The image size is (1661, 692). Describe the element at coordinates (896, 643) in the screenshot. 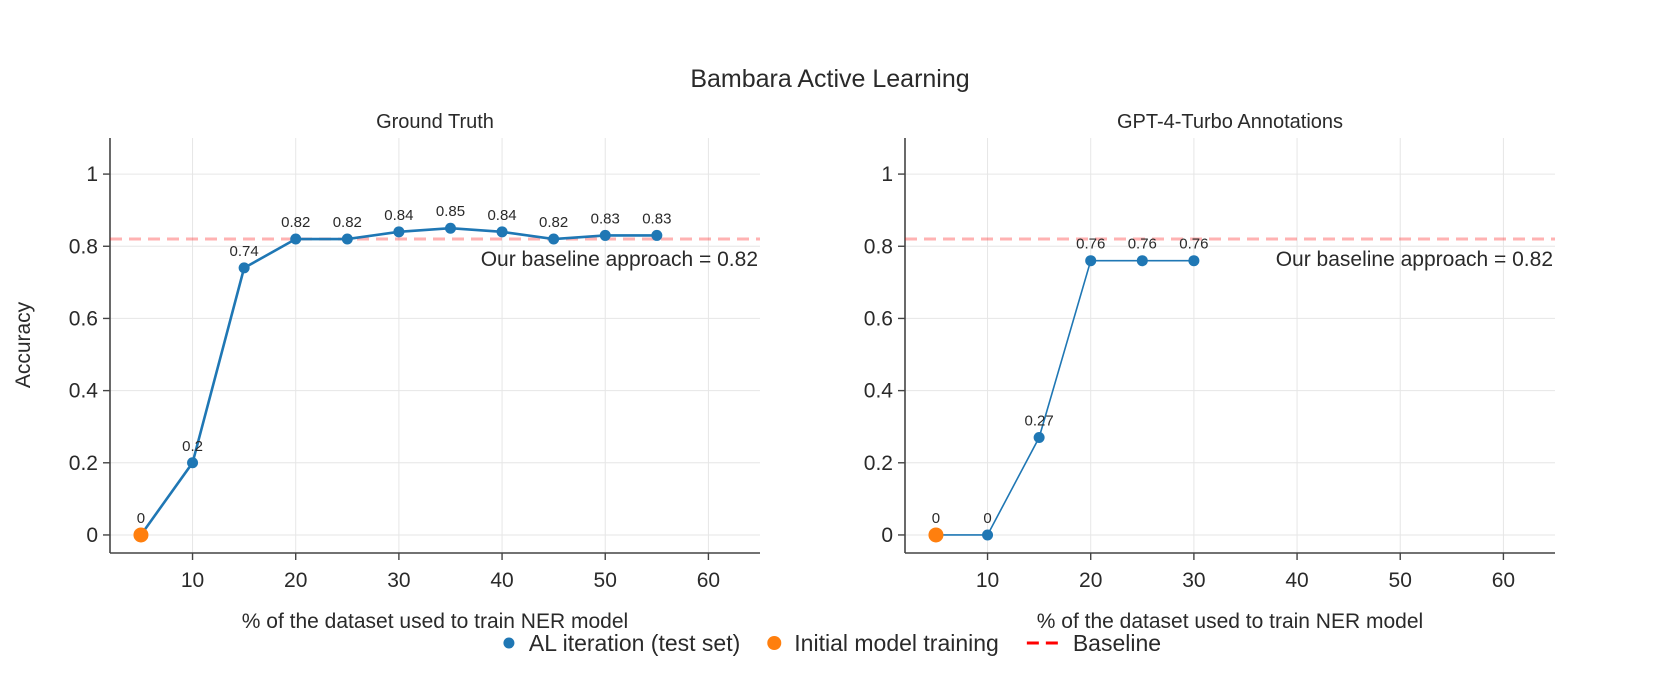

I see `legend-label-initial: Initial model training` at that location.